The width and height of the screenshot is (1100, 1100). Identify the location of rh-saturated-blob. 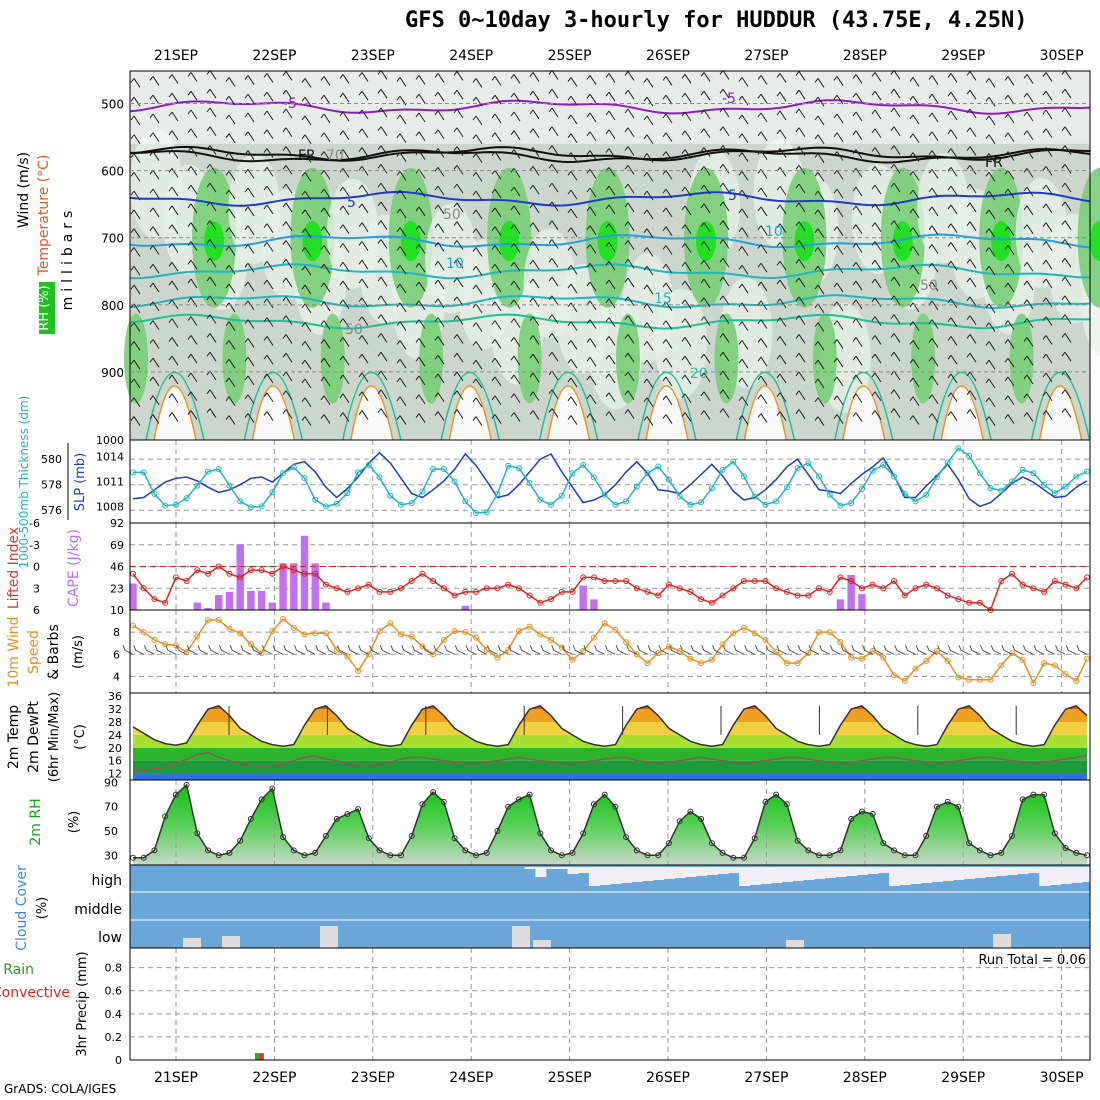
(1001, 241).